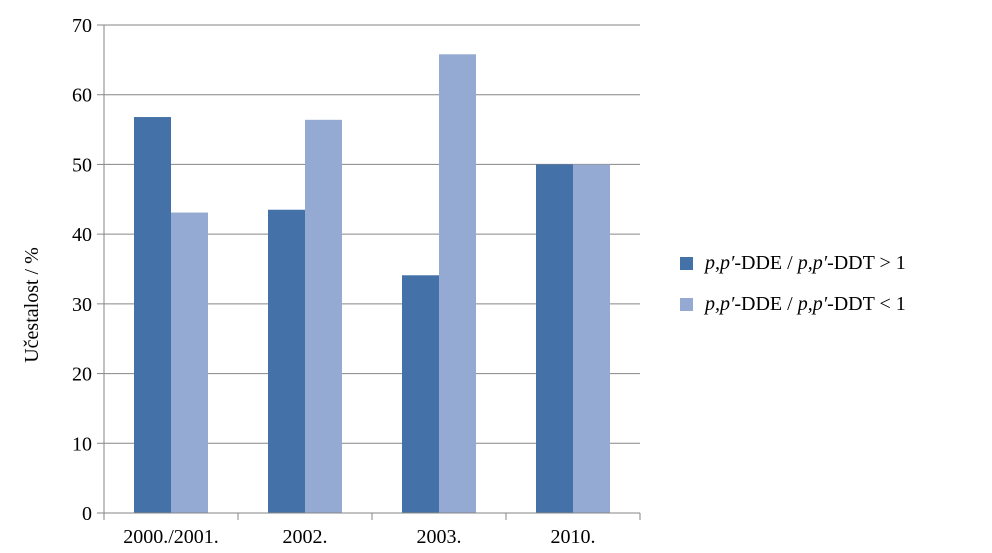 The height and width of the screenshot is (553, 992). Describe the element at coordinates (805, 262) in the screenshot. I see `legend-label-ratio-gt-1: p,p′-DDE / p,p′-DDT > 1` at that location.